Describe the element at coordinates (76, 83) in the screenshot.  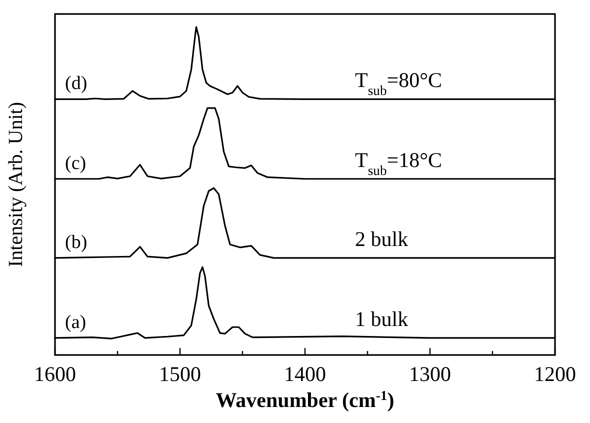
I see `series-label: (d)` at that location.